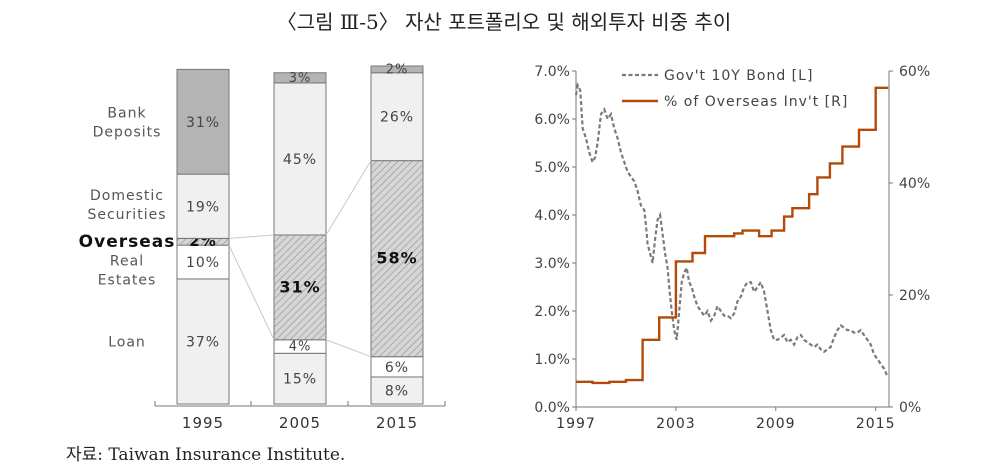  I want to click on source-note: 자료: Taiwan Insurance Institute., so click(206, 455).